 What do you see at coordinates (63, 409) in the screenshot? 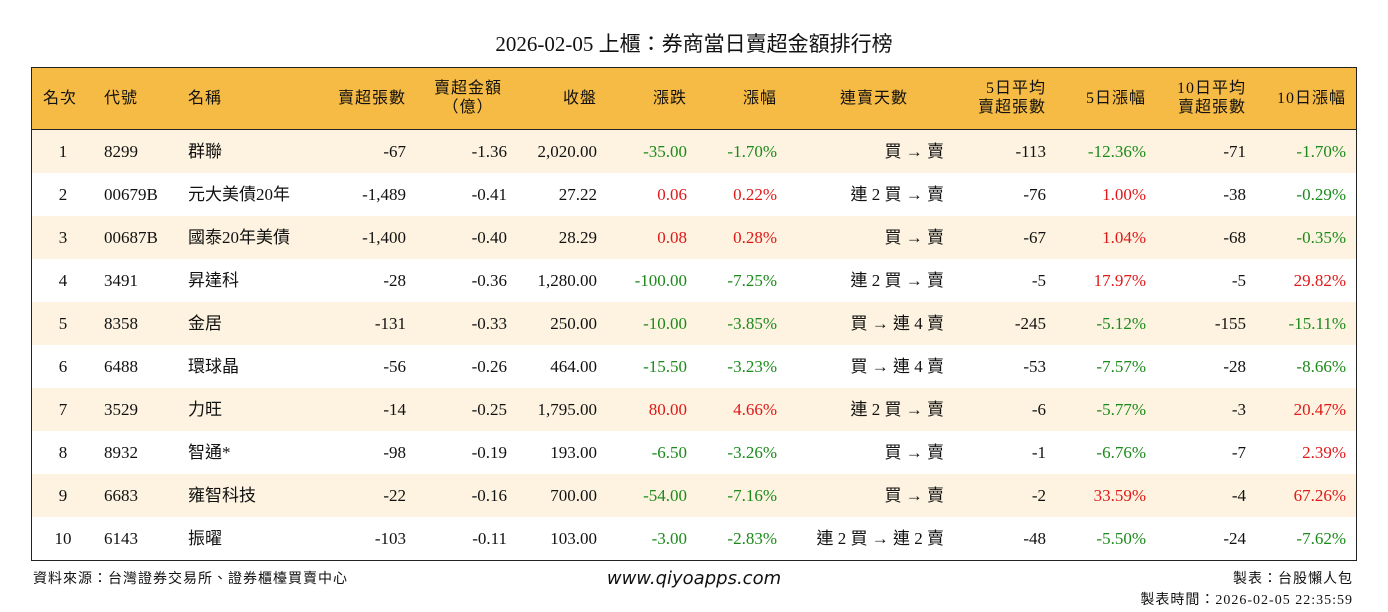
I see `table-cell: 7` at bounding box center [63, 409].